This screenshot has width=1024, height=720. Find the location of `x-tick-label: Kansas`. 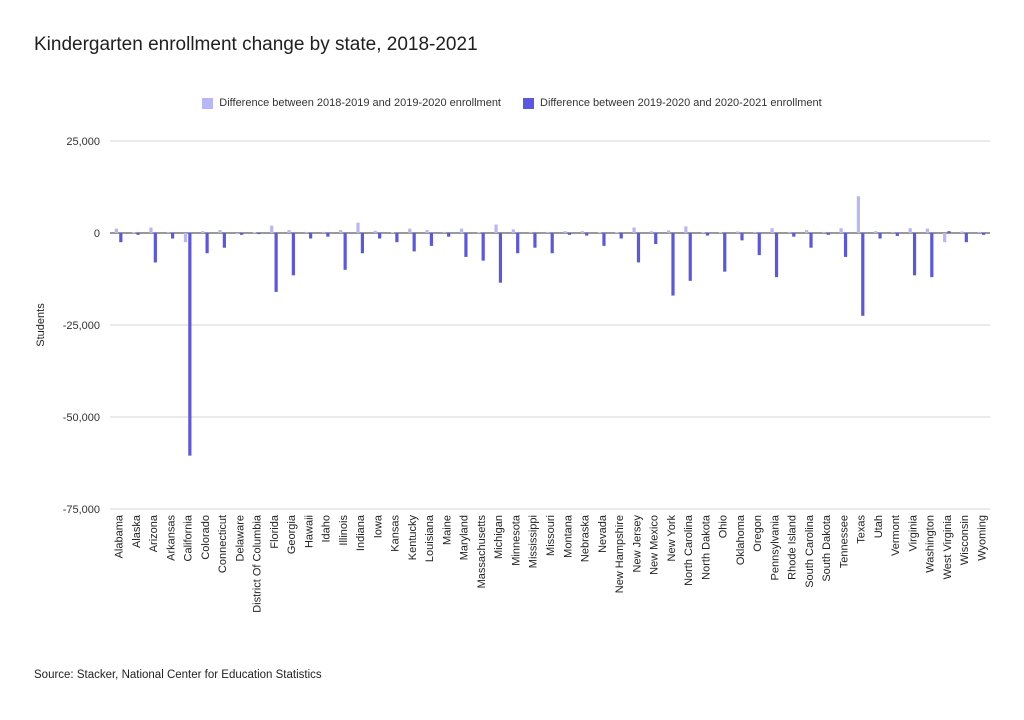

x-tick-label: Kansas is located at coordinates (396, 533).